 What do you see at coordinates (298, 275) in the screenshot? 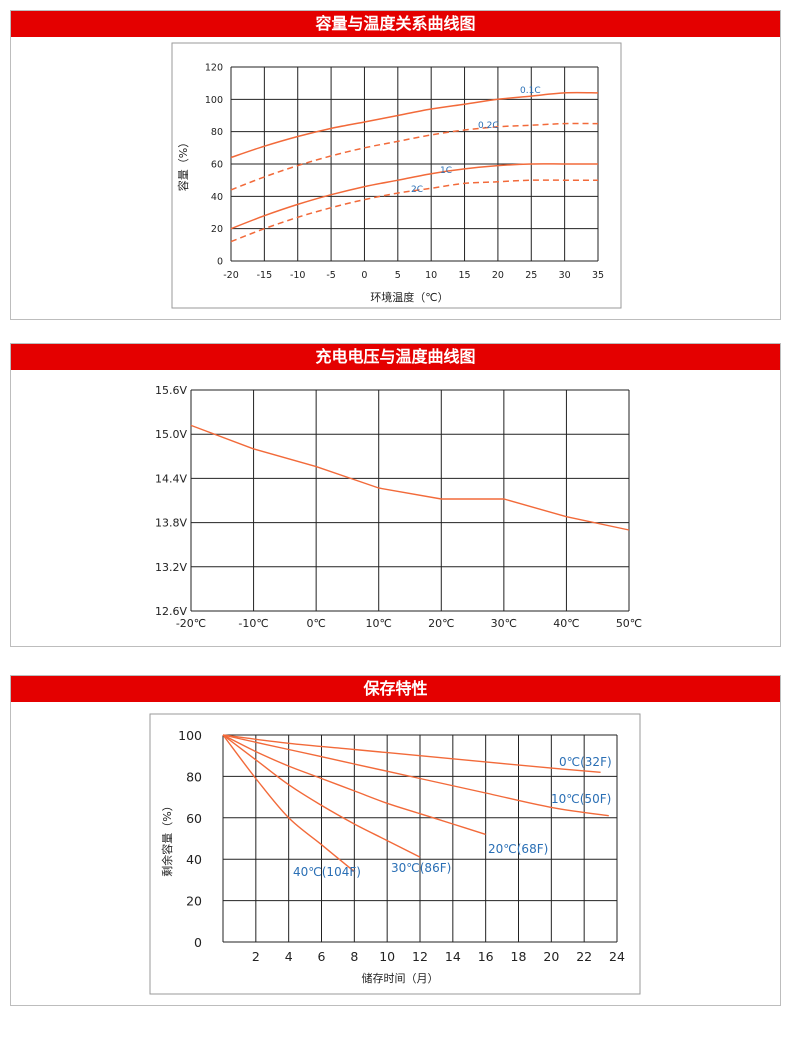
I see `x-tick-label: -10` at bounding box center [298, 275].